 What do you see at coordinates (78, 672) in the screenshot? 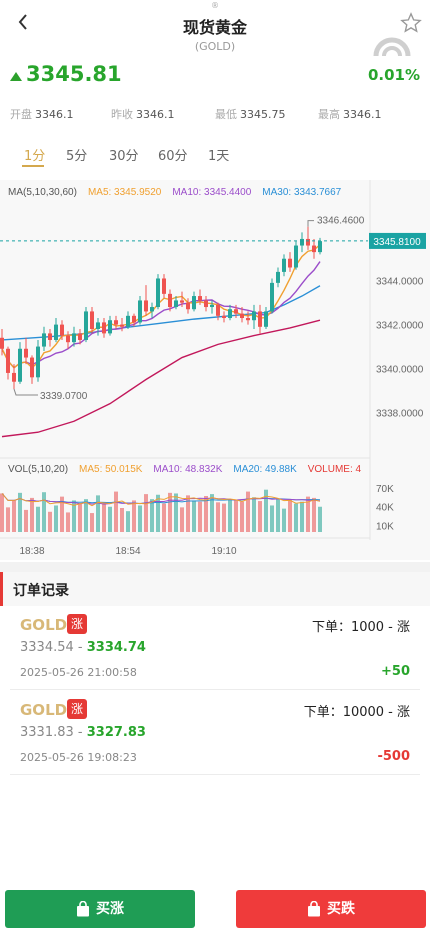
I see `order-time: 2025-05-26 21:00:58` at bounding box center [78, 672].